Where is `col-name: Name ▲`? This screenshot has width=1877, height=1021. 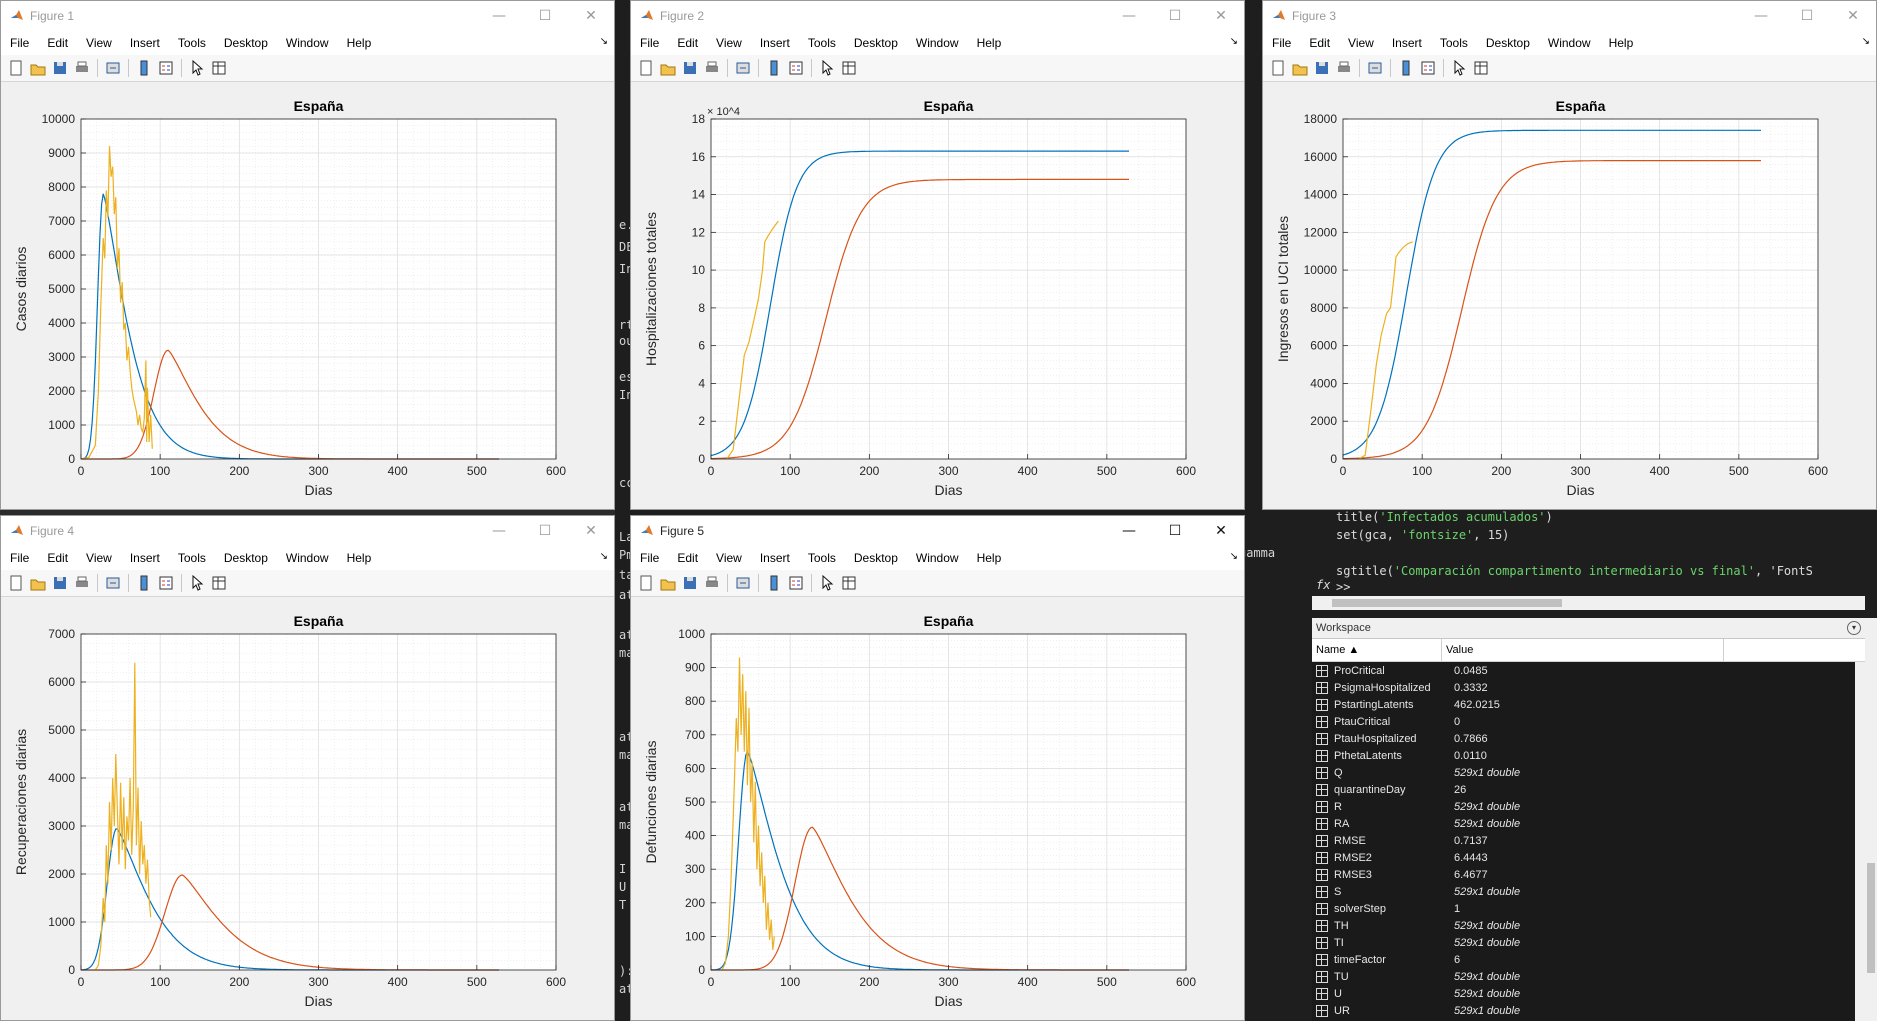 col-name: Name ▲ is located at coordinates (1377, 650).